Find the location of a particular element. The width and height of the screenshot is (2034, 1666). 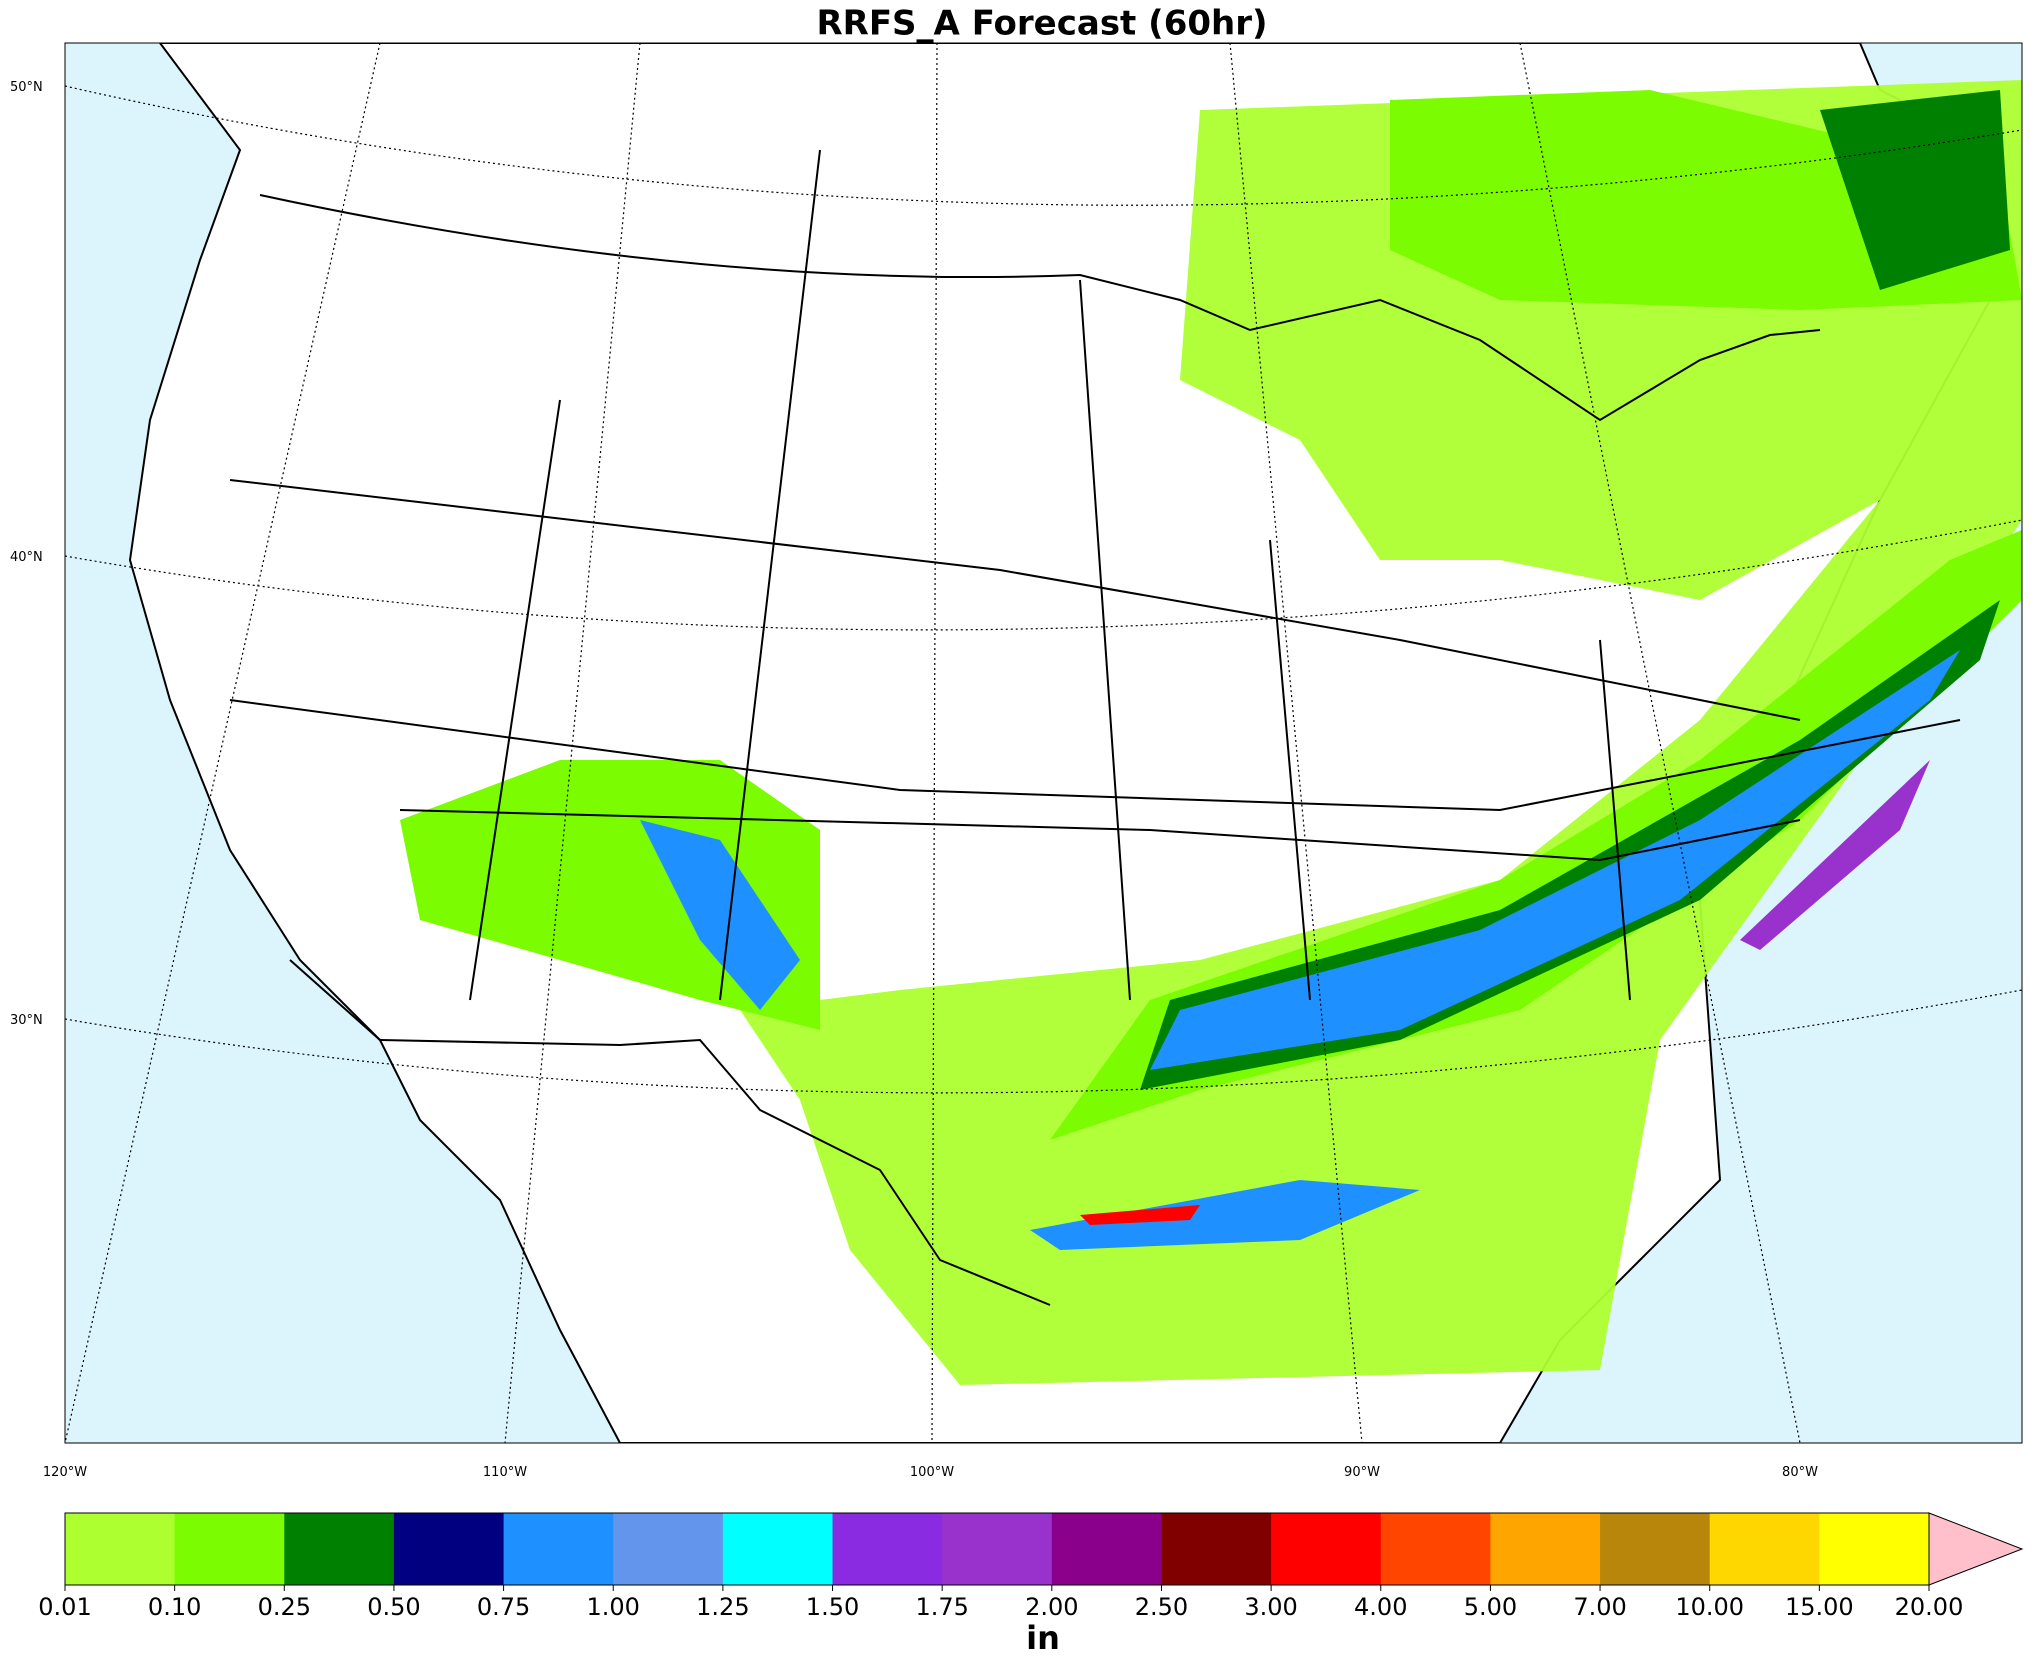

lat-labels: 50°N 40°N 30°N is located at coordinates (26, 554).